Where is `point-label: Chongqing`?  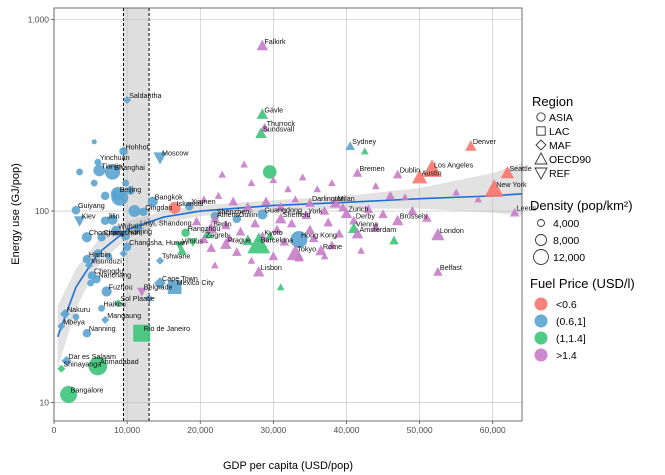
point-label: Chongqing is located at coordinates (106, 232).